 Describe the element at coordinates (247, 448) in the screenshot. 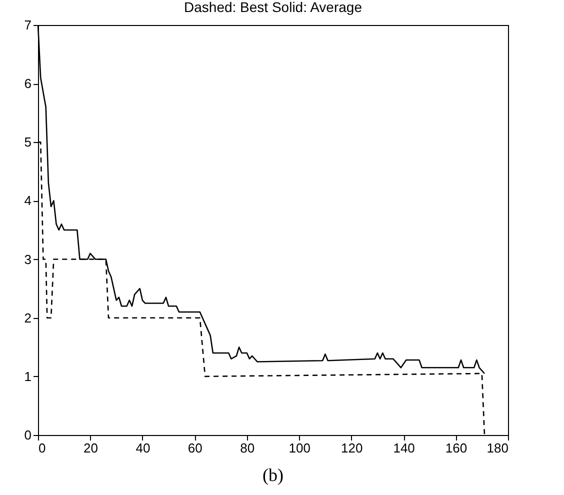

I see `x-tick-label: 80` at that location.